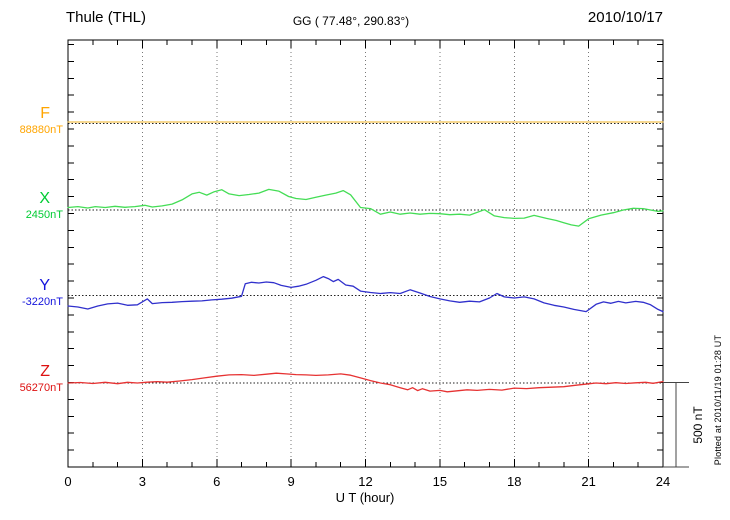  Describe the element at coordinates (35, 380) in the screenshot. I see `component-label-Z: Z 56270nT` at that location.